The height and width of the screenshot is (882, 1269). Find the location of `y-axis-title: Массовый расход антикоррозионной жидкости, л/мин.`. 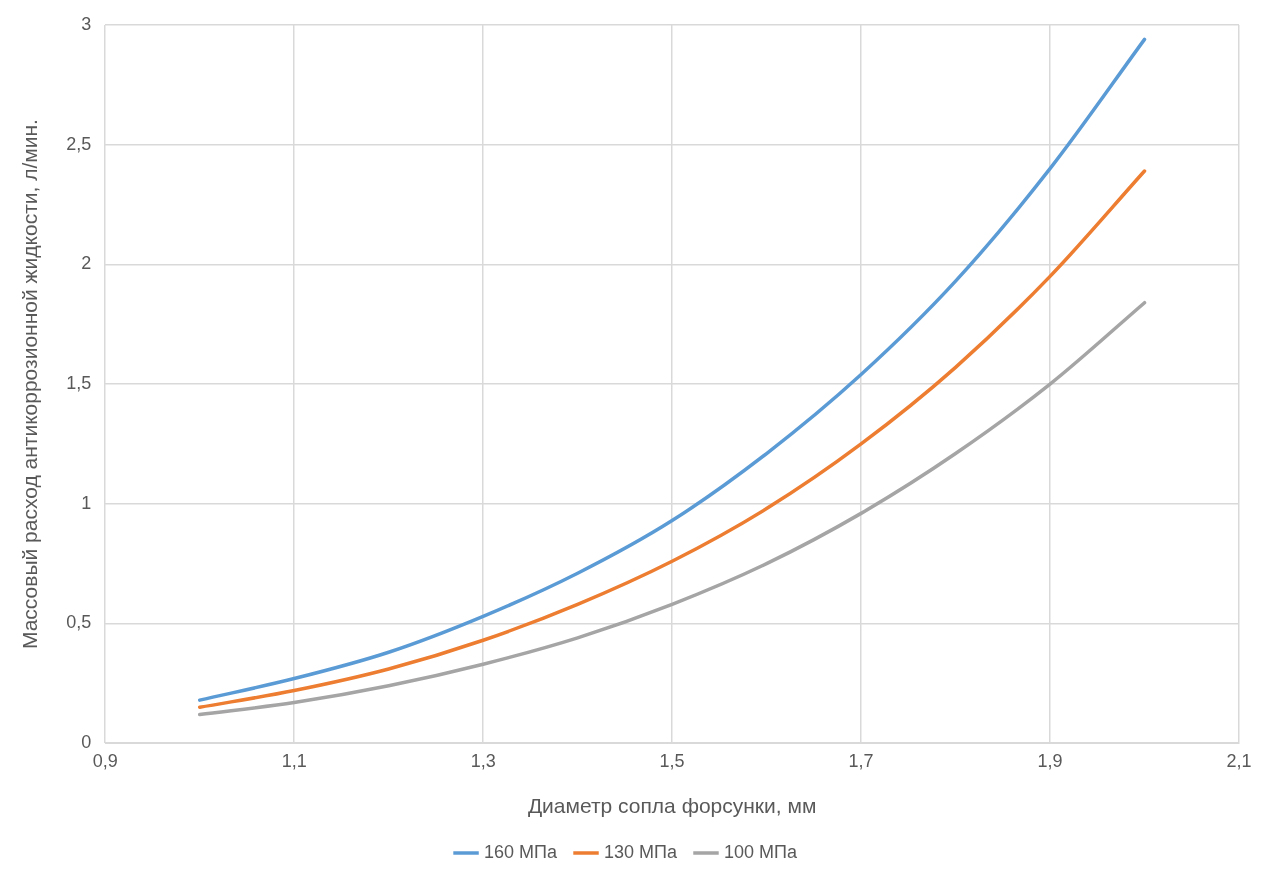

y-axis-title: Массовый расход антикоррозионной жидкости, л/мин. is located at coordinates (30, 384).